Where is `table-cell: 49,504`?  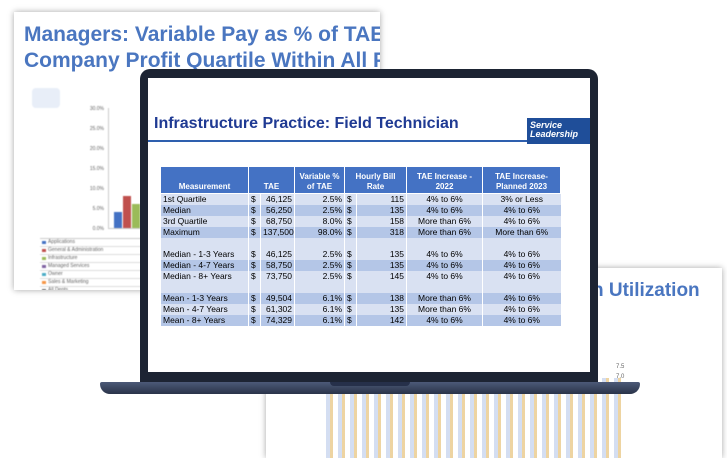
table-cell: 49,504 is located at coordinates (277, 298).